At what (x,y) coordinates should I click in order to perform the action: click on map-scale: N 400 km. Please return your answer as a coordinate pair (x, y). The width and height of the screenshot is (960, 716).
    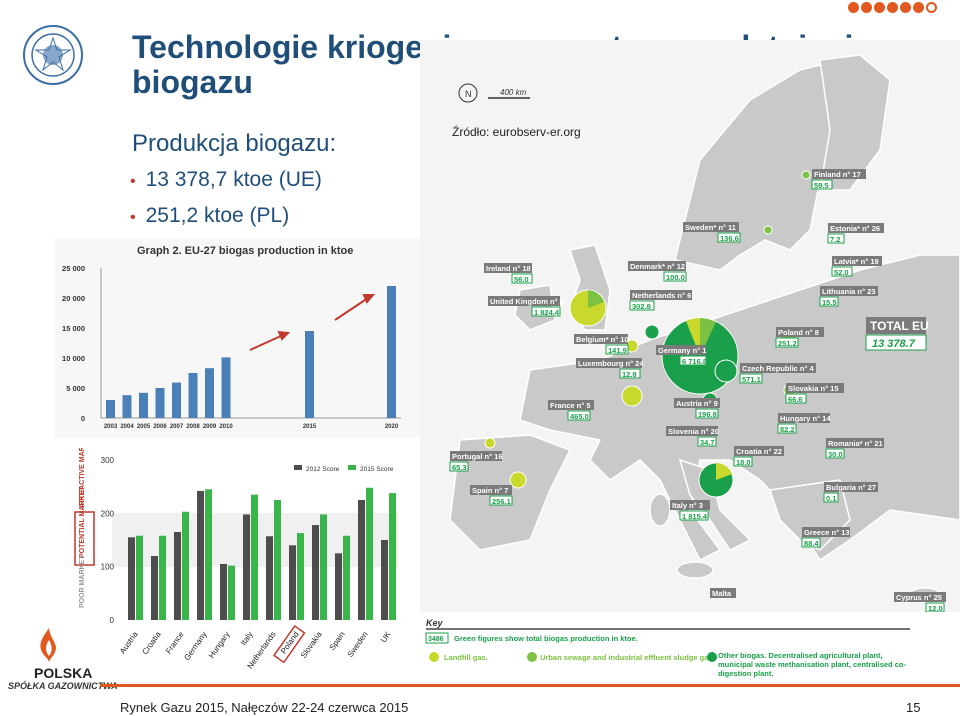
    Looking at the image, I should click on (494, 93).